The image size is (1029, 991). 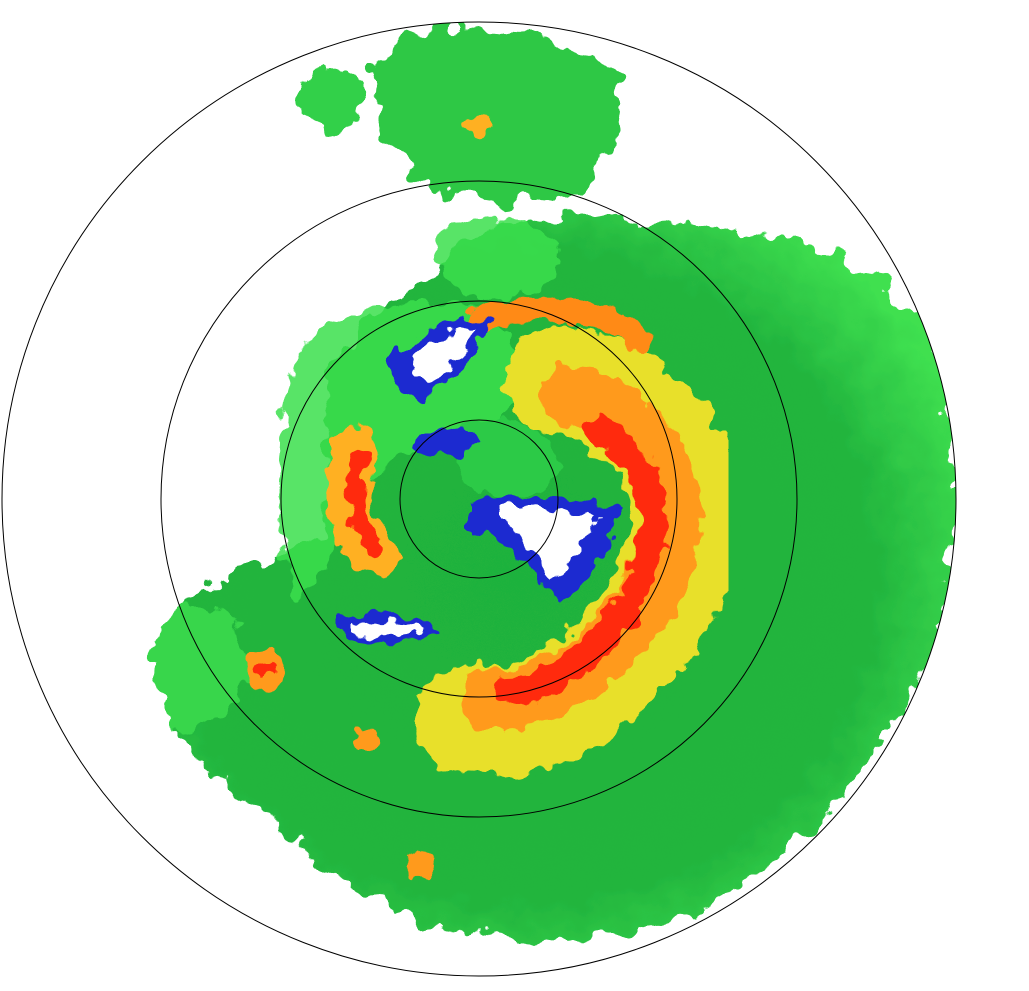 I want to click on range-ring, so click(x=479, y=499).